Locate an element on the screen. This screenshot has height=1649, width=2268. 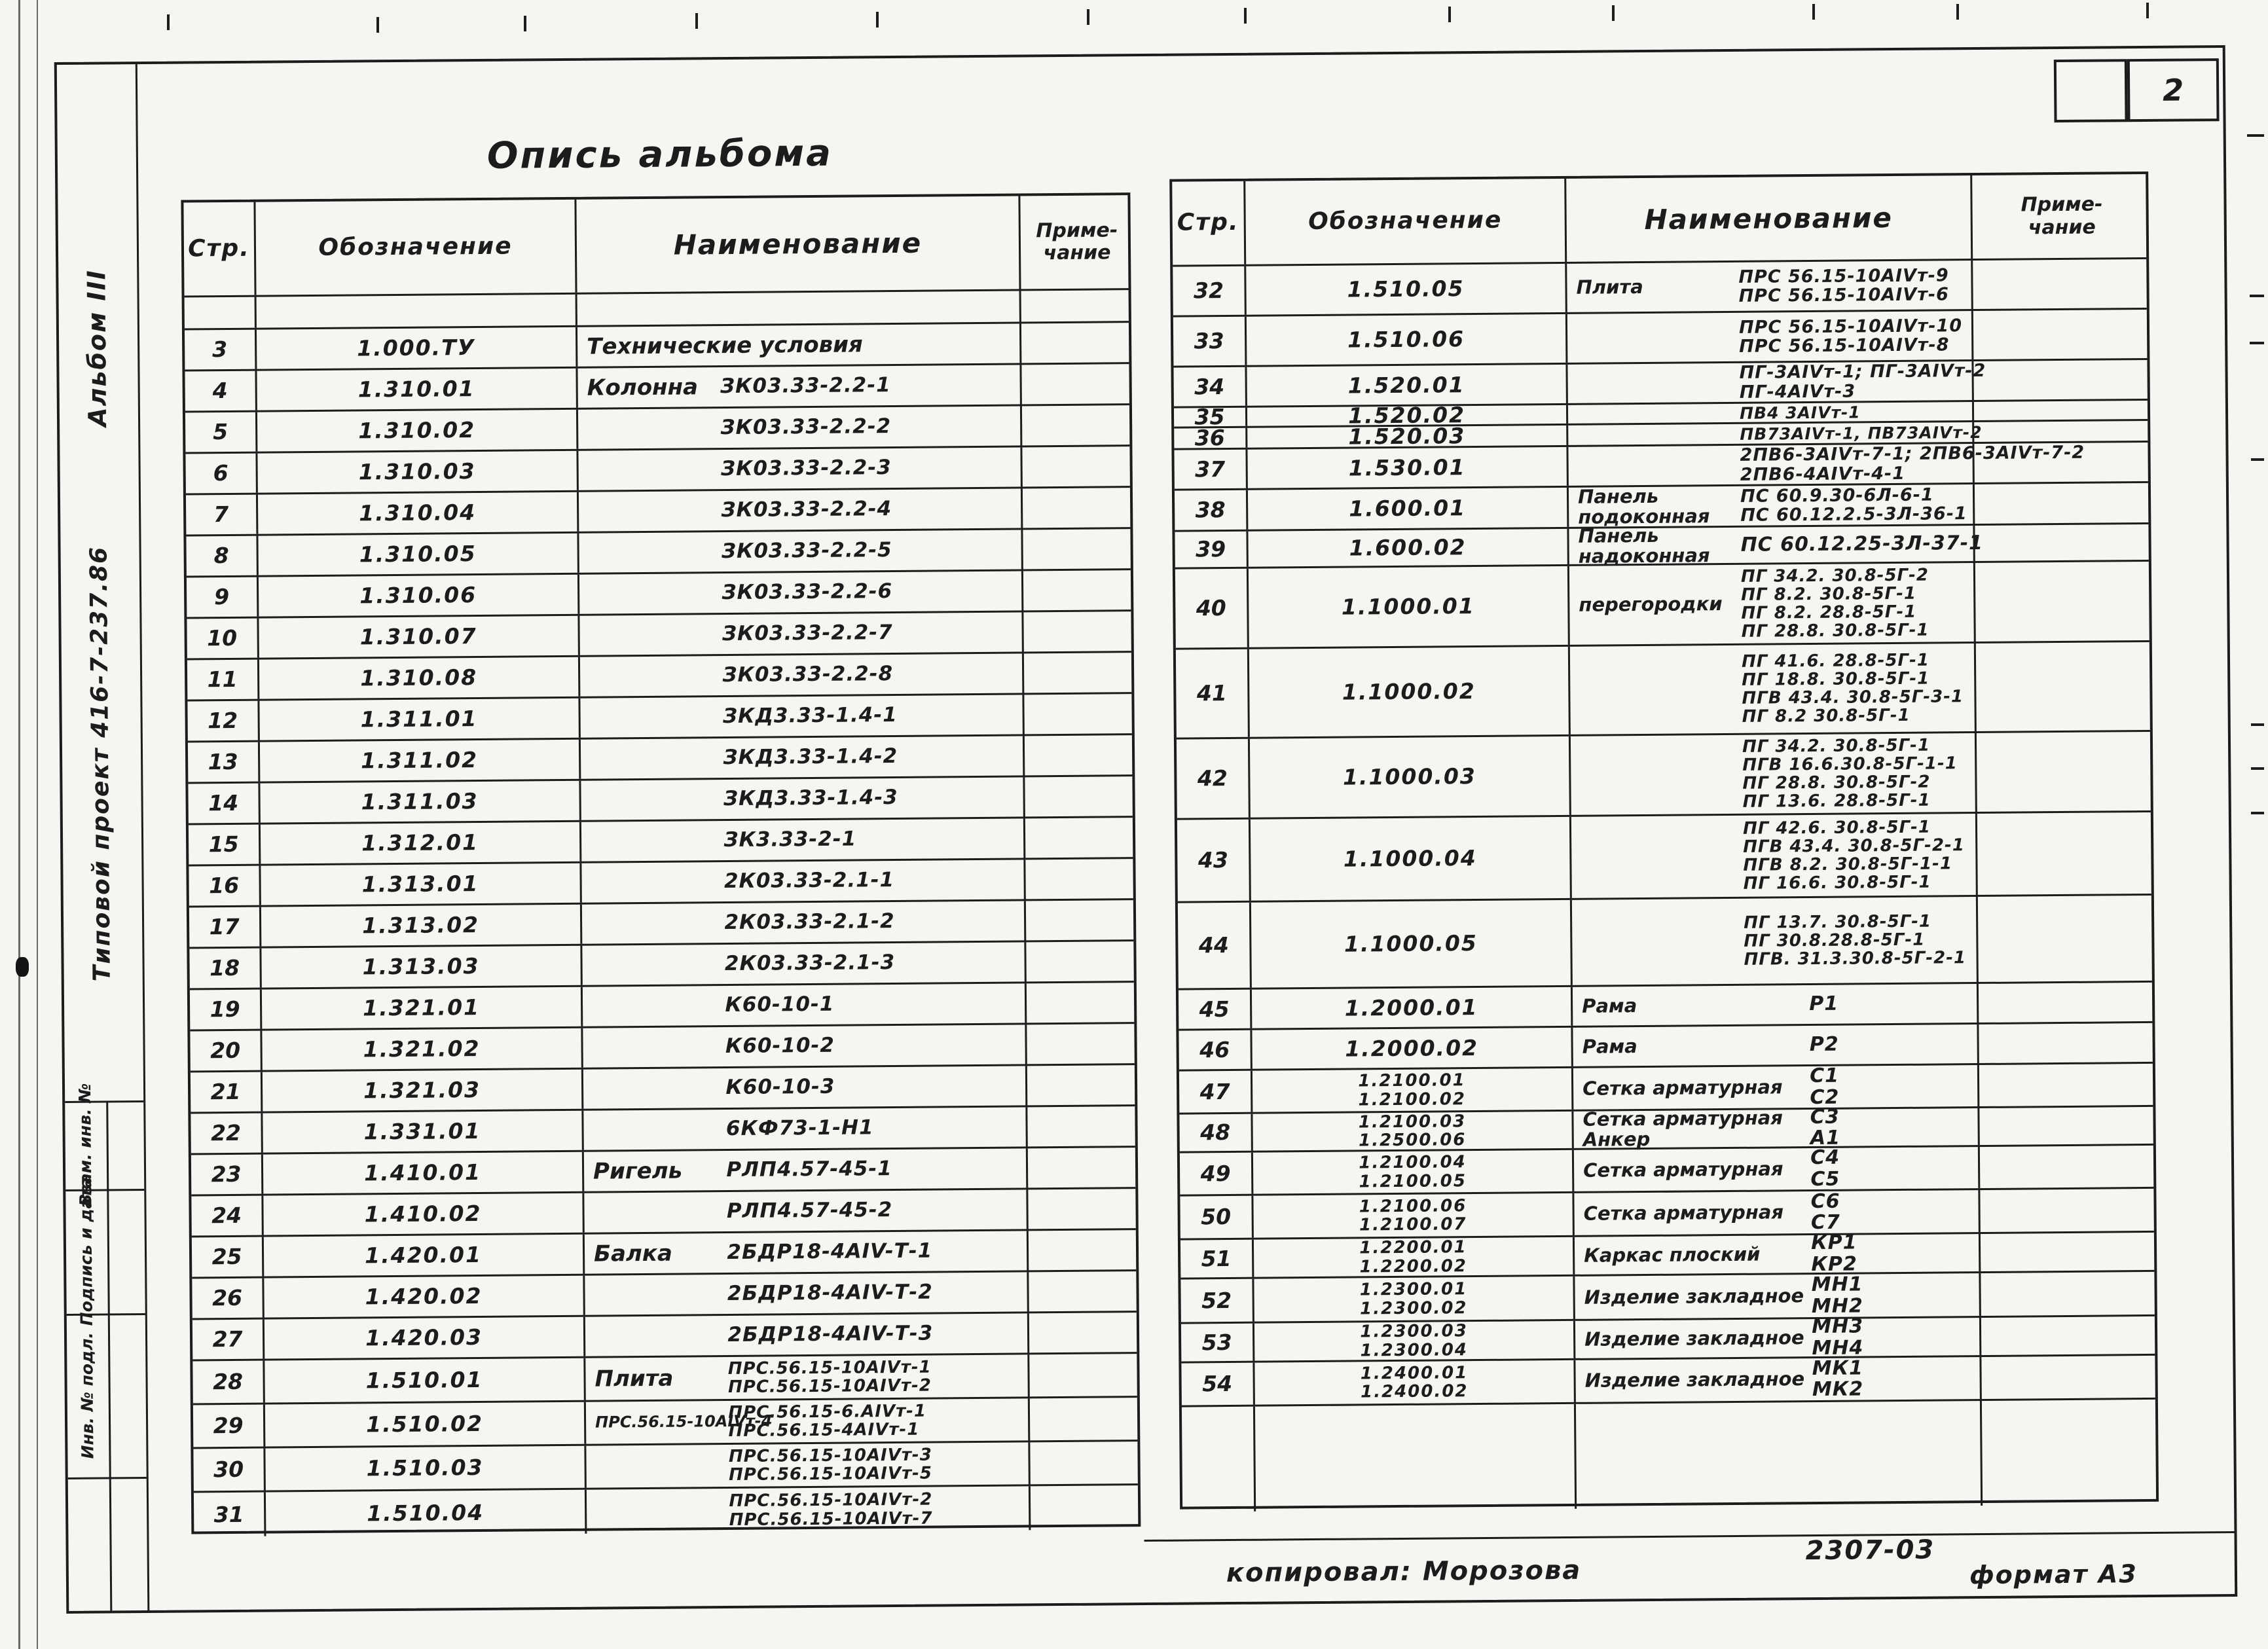
designation-value: 1.1000.04 is located at coordinates (1410, 858).